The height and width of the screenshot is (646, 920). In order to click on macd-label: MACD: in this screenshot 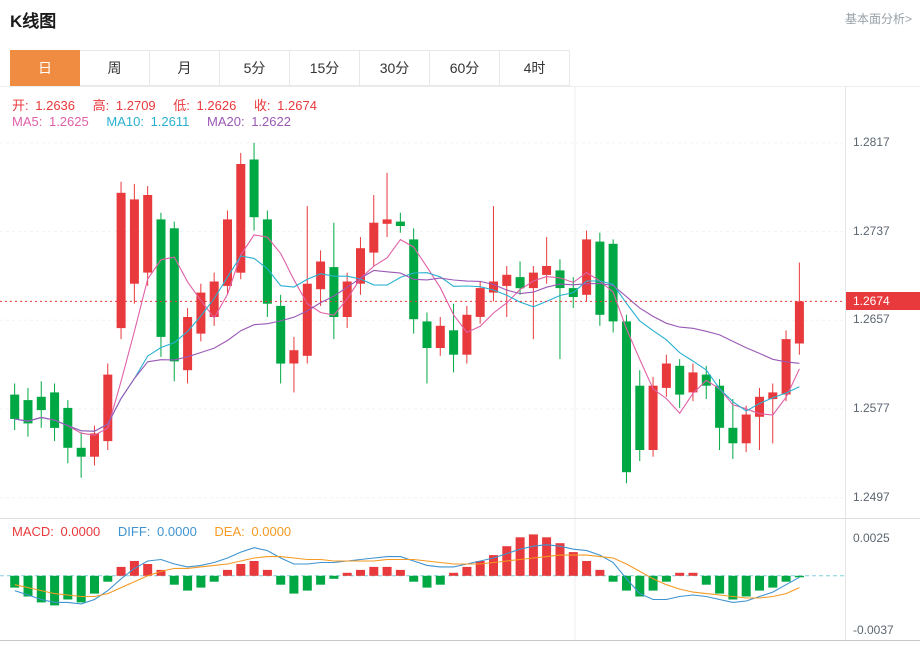, I will do `click(33, 531)`.